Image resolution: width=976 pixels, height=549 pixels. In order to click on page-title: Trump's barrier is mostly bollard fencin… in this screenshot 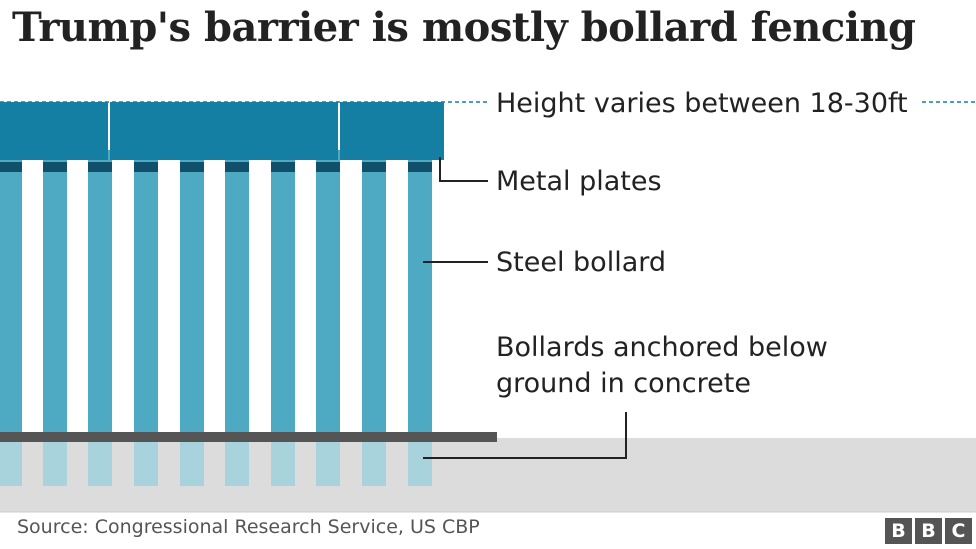, I will do `click(464, 27)`.